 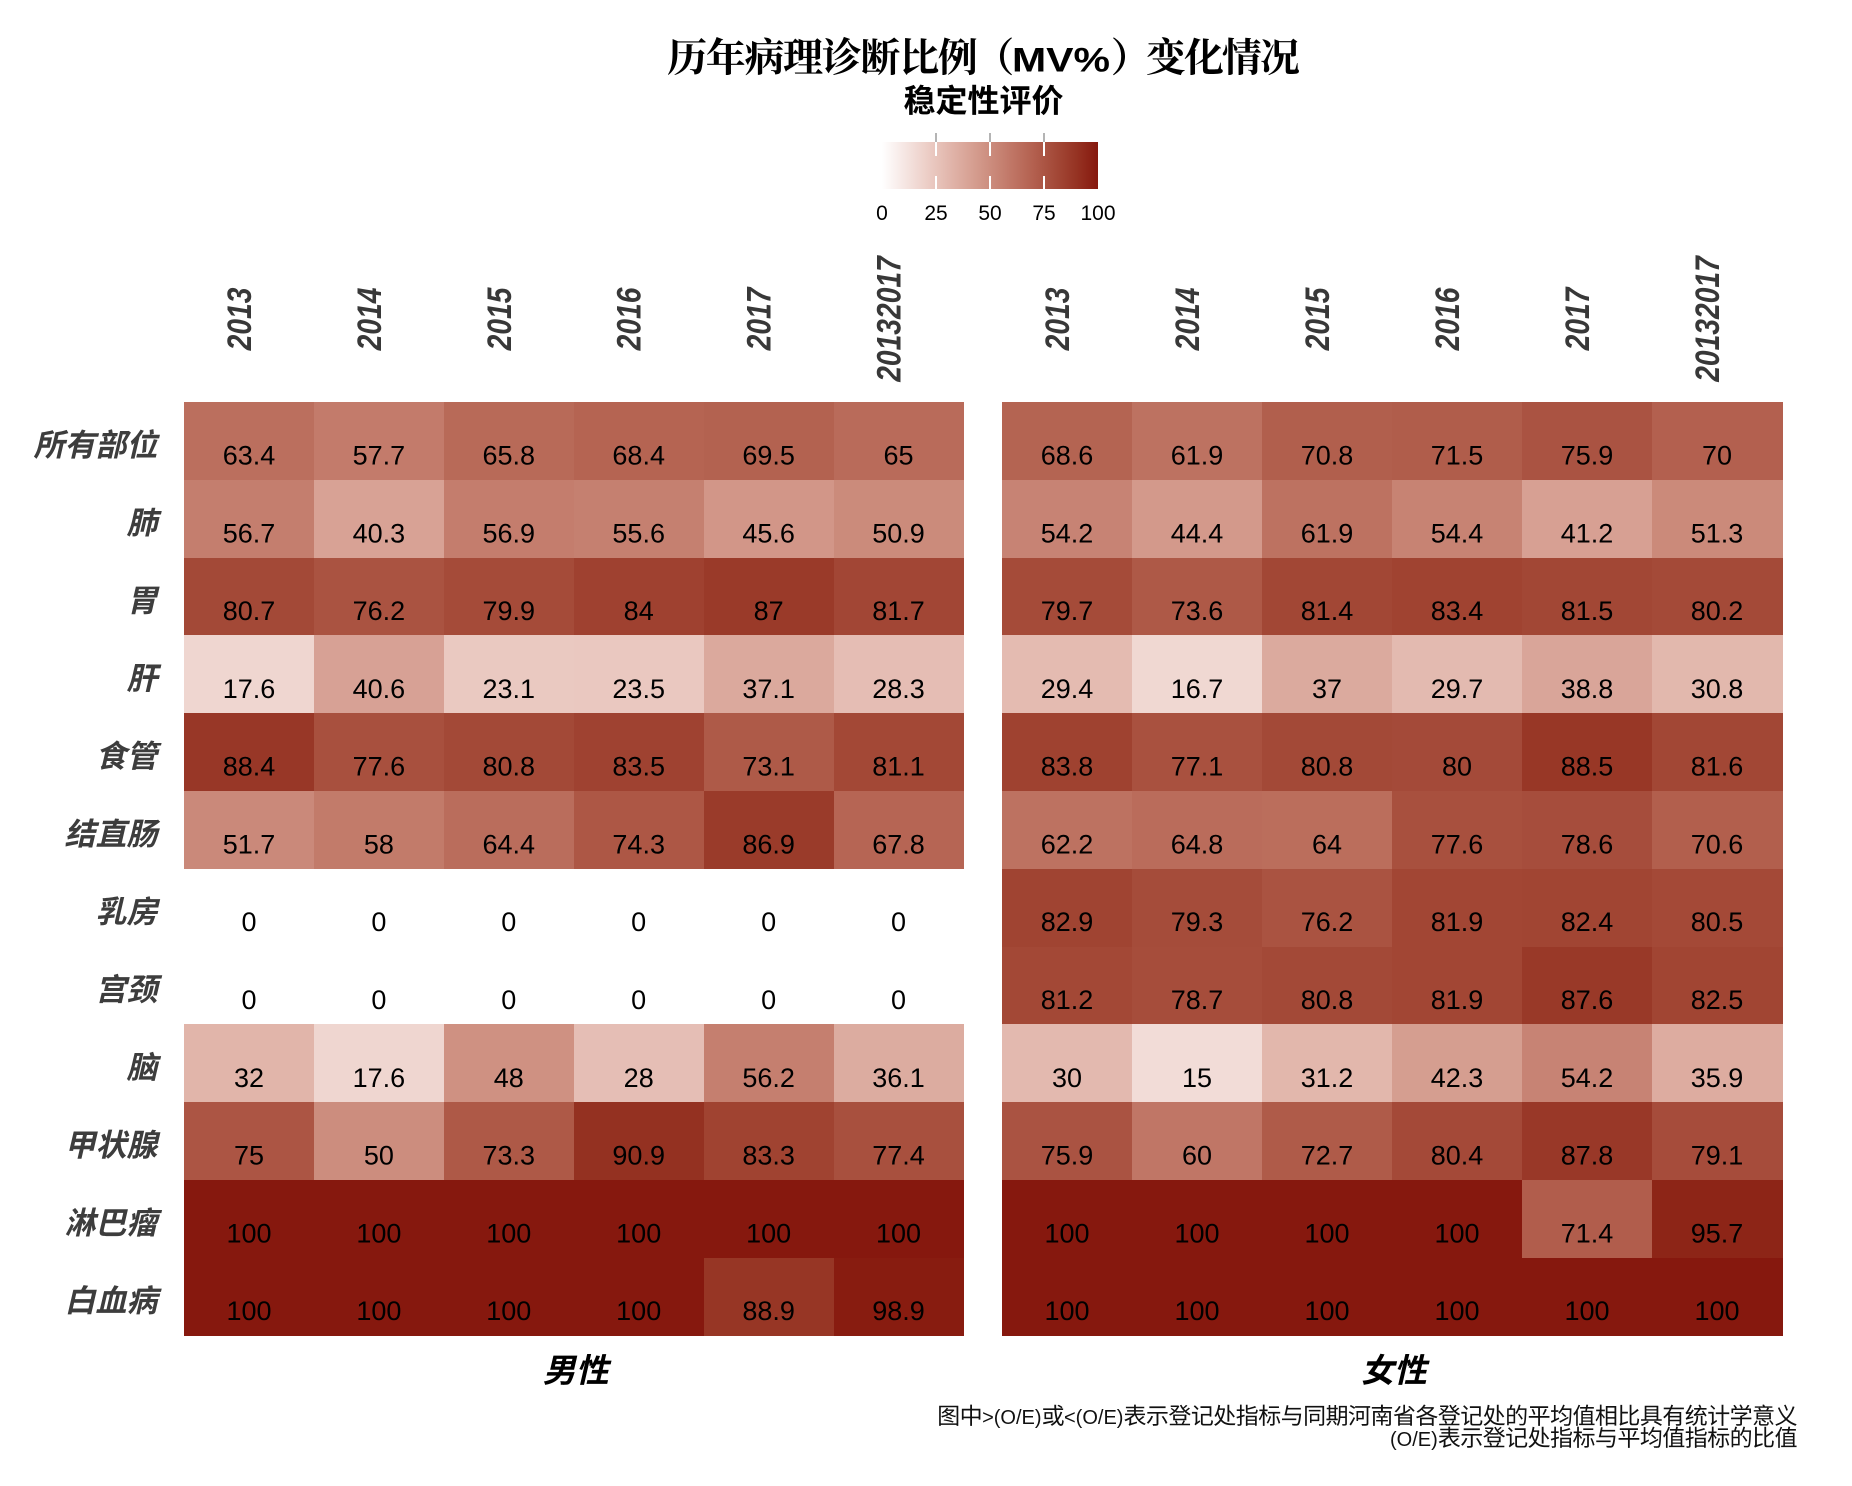 What do you see at coordinates (1717, 689) in the screenshot?
I see `svg-text: 30.8` at bounding box center [1717, 689].